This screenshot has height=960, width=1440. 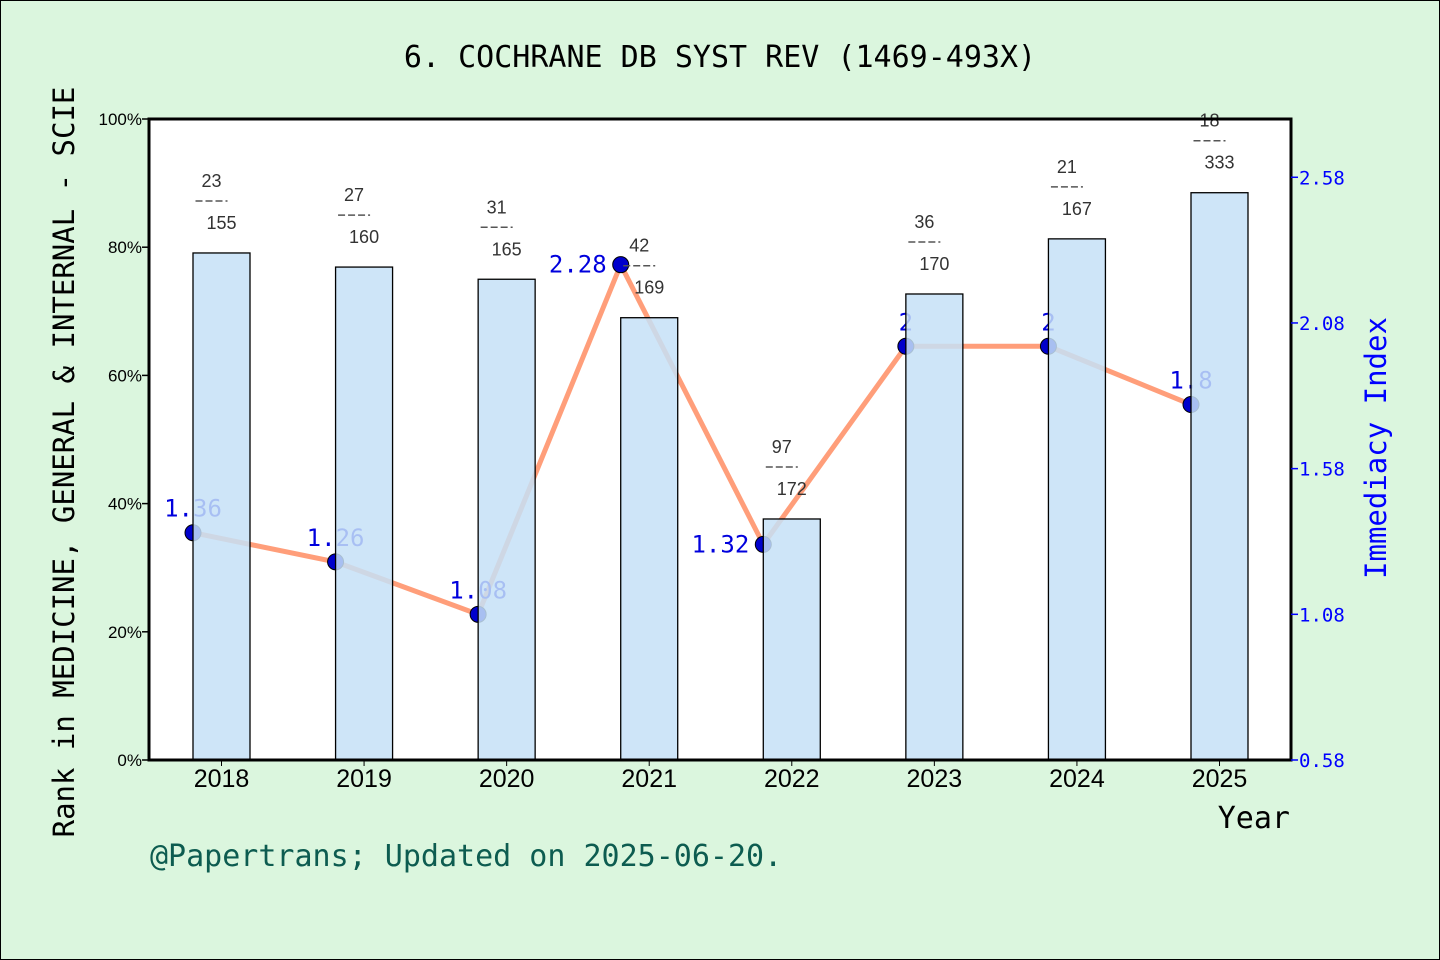 What do you see at coordinates (1067, 167) in the screenshot?
I see `rank-label: 21` at bounding box center [1067, 167].